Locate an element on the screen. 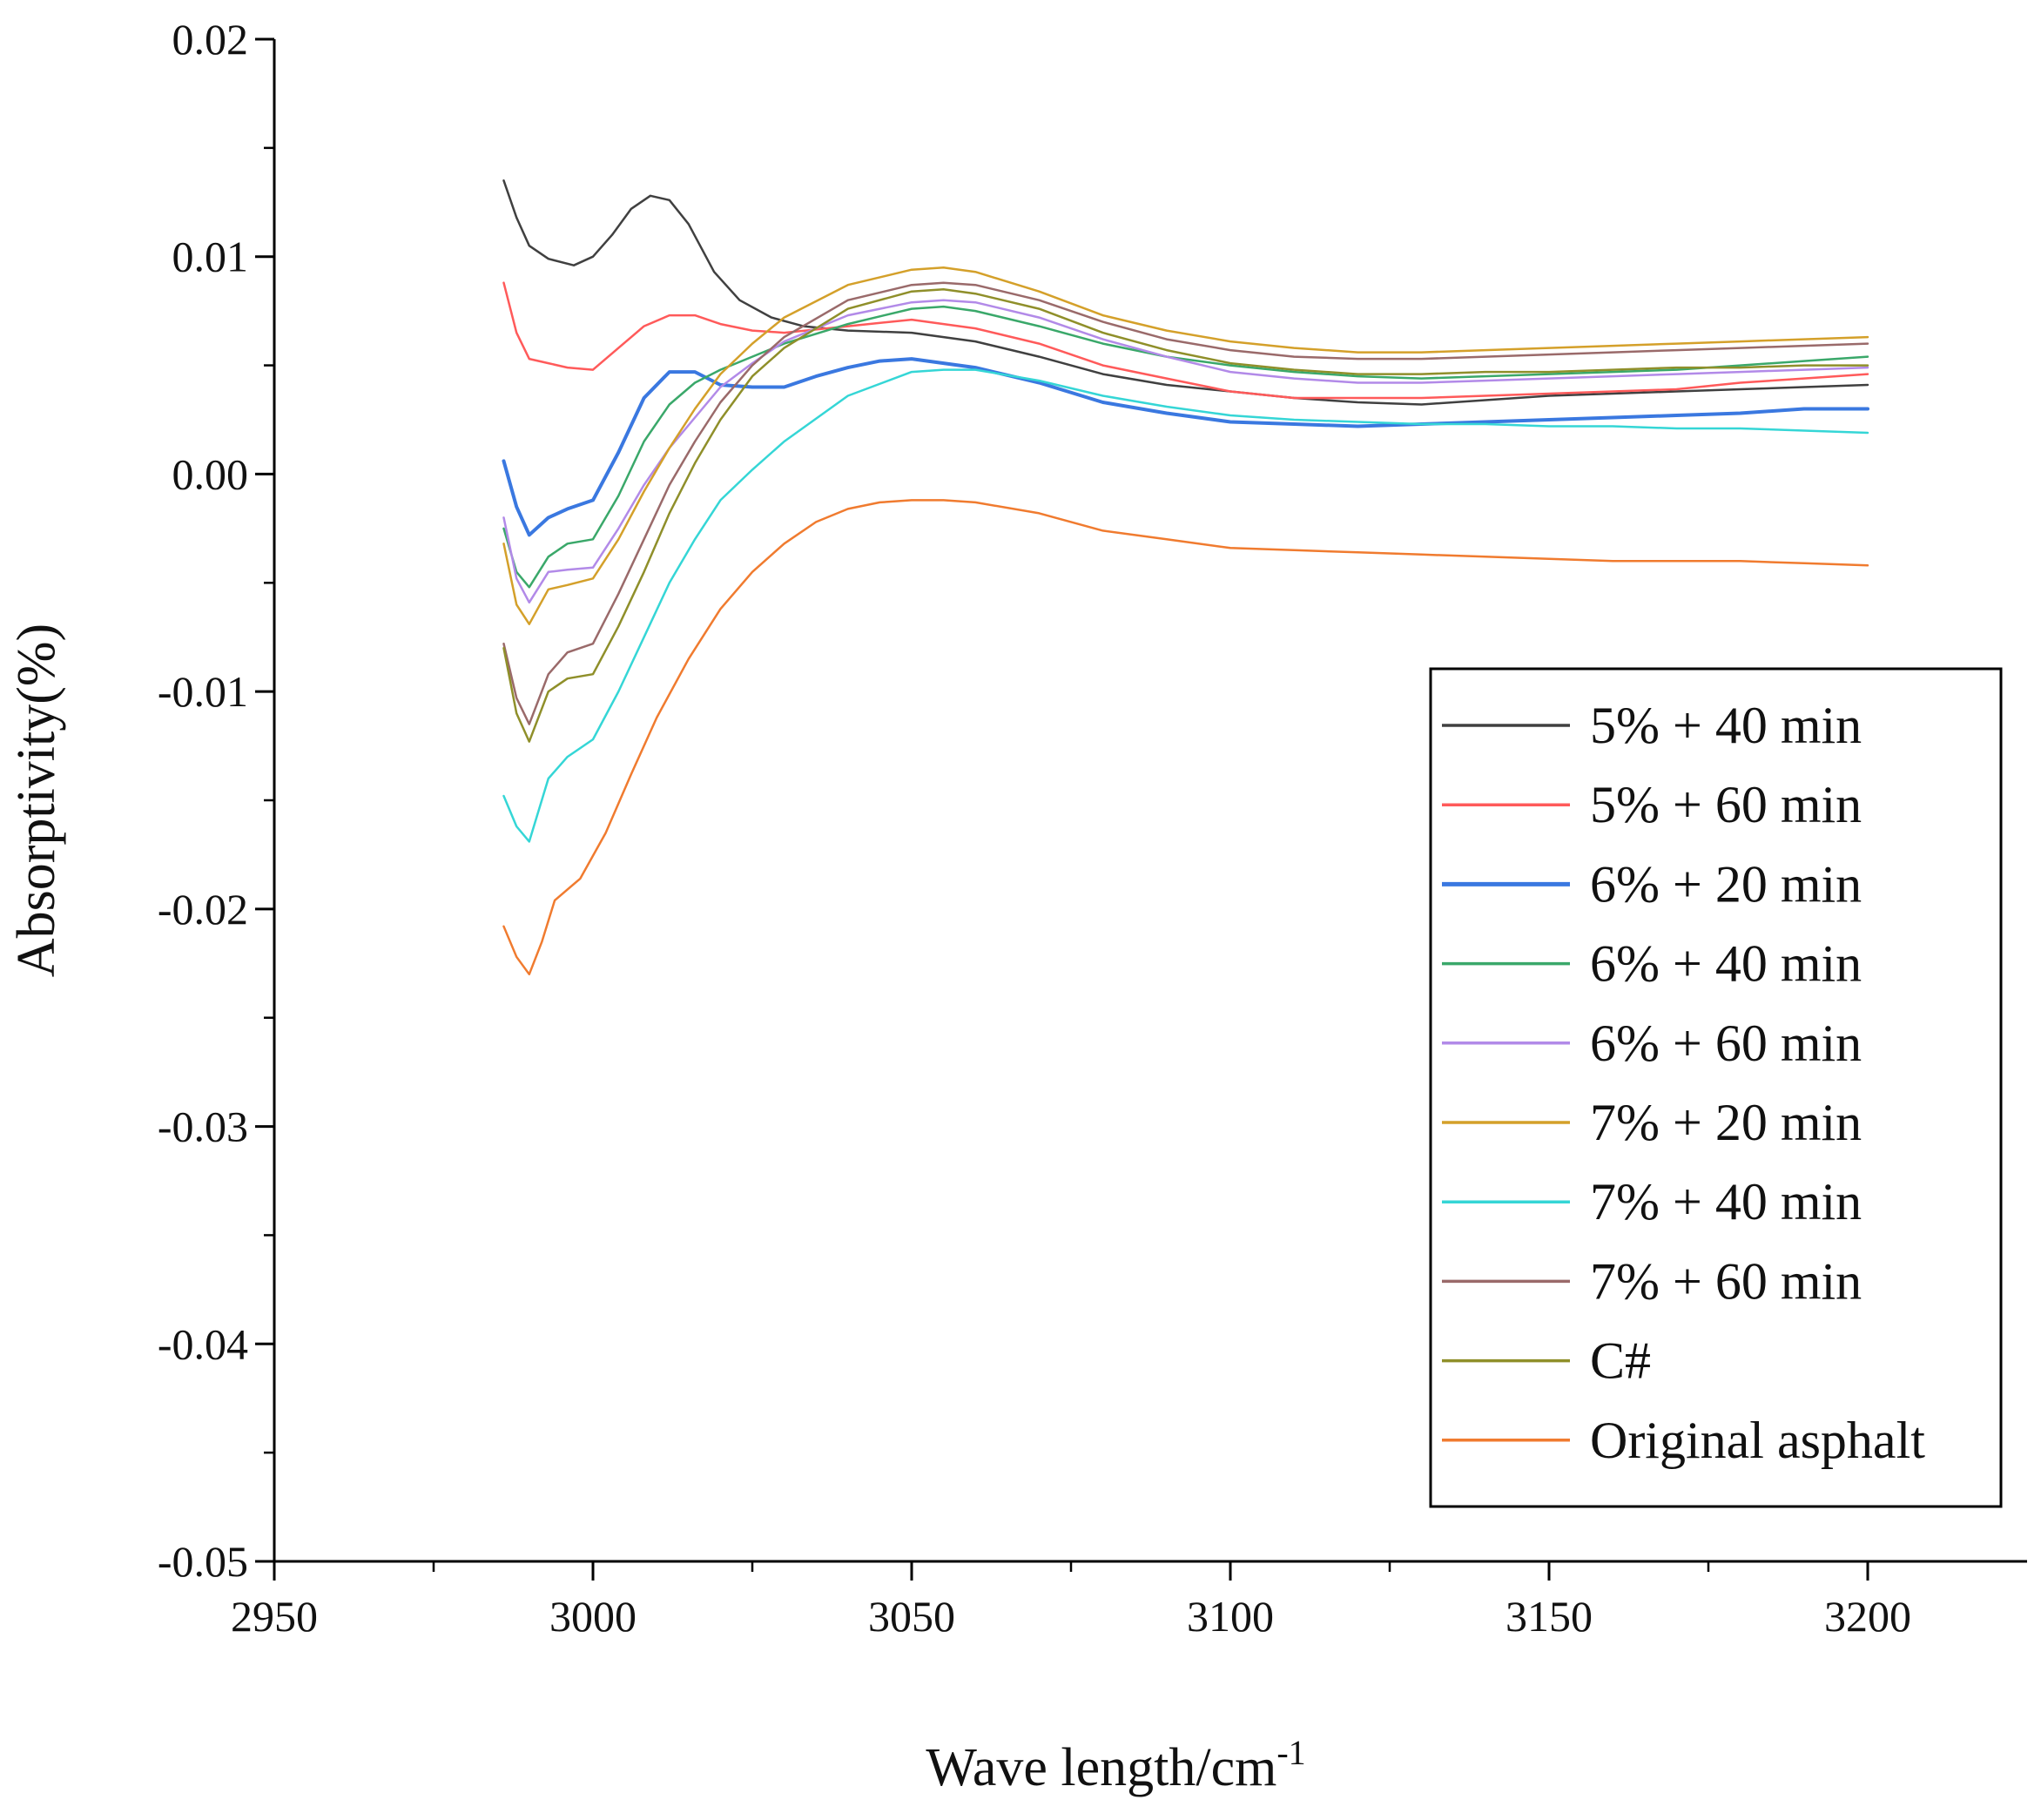  x-tick-label-3100: 3100 is located at coordinates (1230, 1616).